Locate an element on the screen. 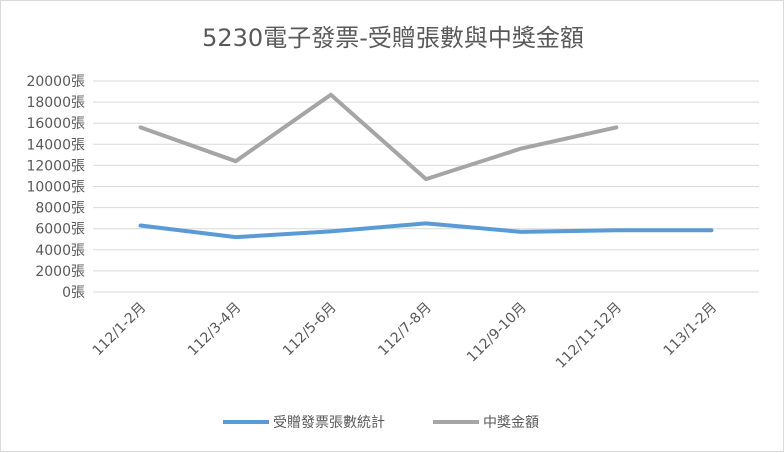  y-tick-label: 0張 is located at coordinates (73, 293).